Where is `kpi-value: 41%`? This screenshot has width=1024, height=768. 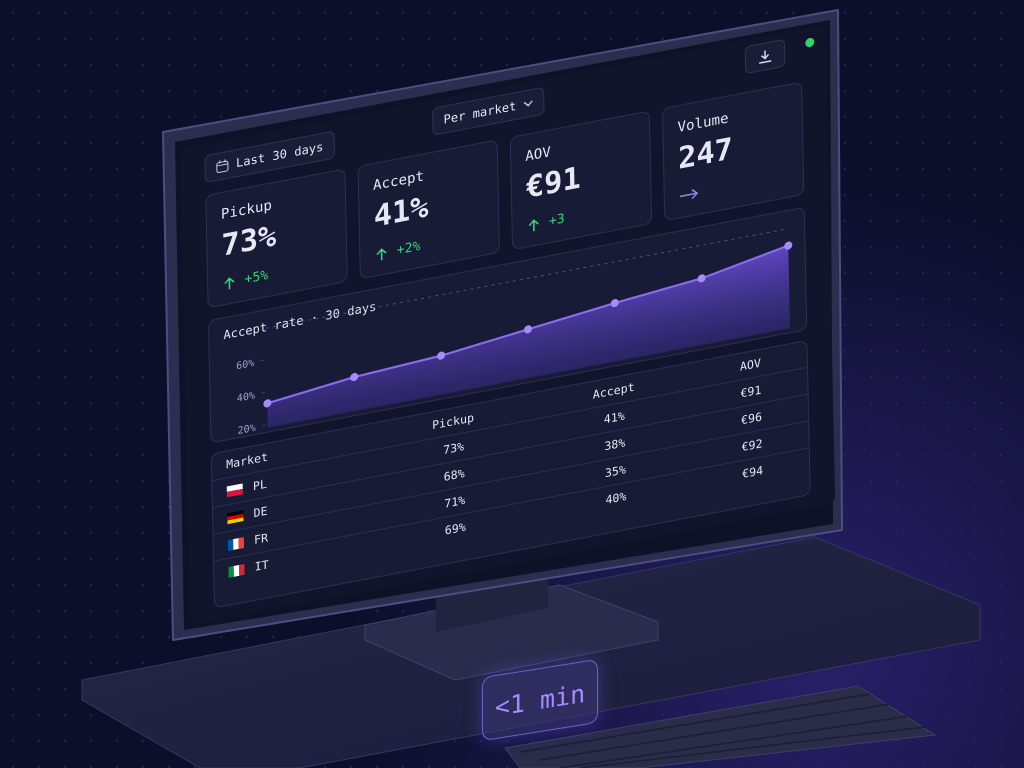 kpi-value: 41% is located at coordinates (401, 212).